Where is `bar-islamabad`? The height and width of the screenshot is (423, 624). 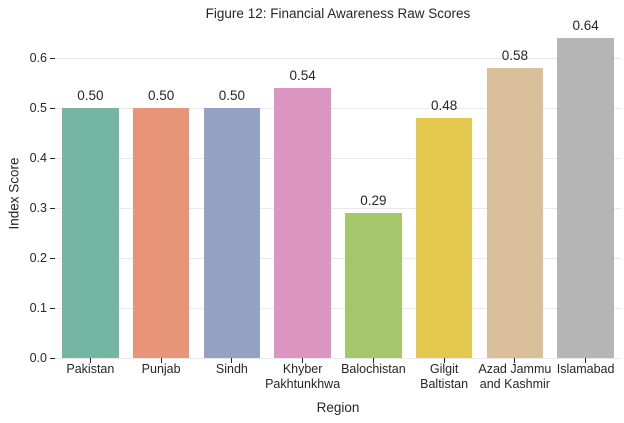
bar-islamabad is located at coordinates (585, 198).